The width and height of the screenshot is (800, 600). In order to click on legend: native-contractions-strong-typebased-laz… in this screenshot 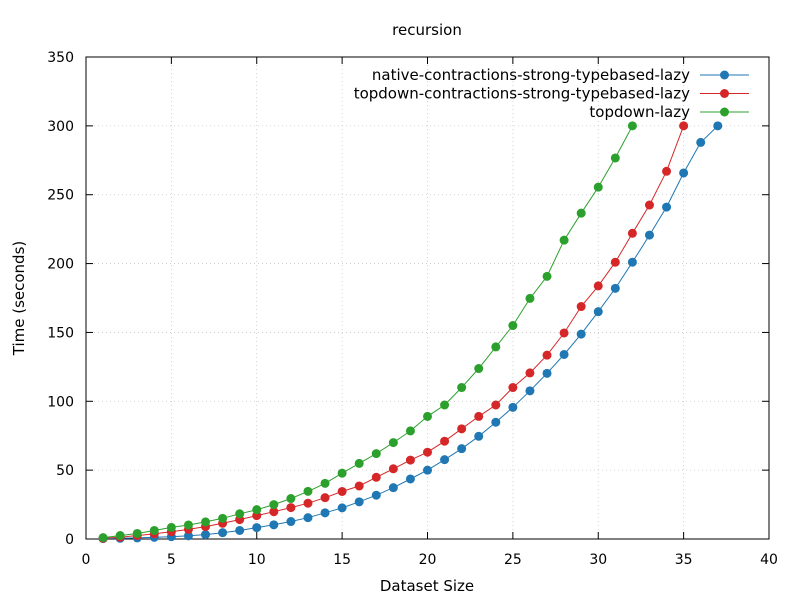, I will do `click(551, 93)`.